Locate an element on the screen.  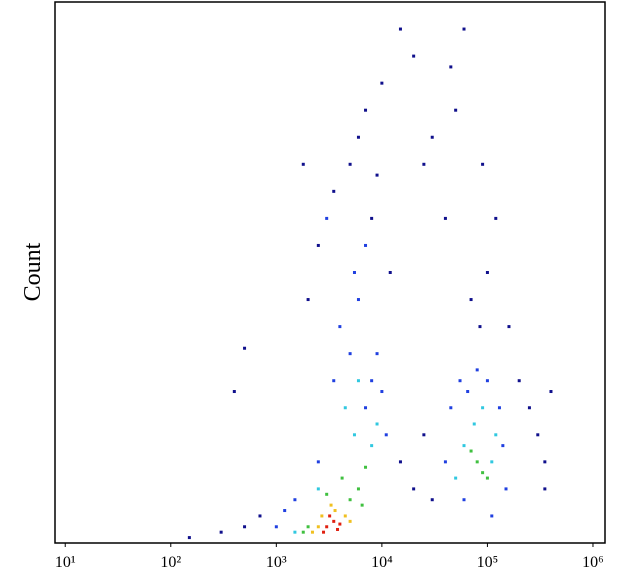
x-tick-label: 10¹ is located at coordinates (65, 562).